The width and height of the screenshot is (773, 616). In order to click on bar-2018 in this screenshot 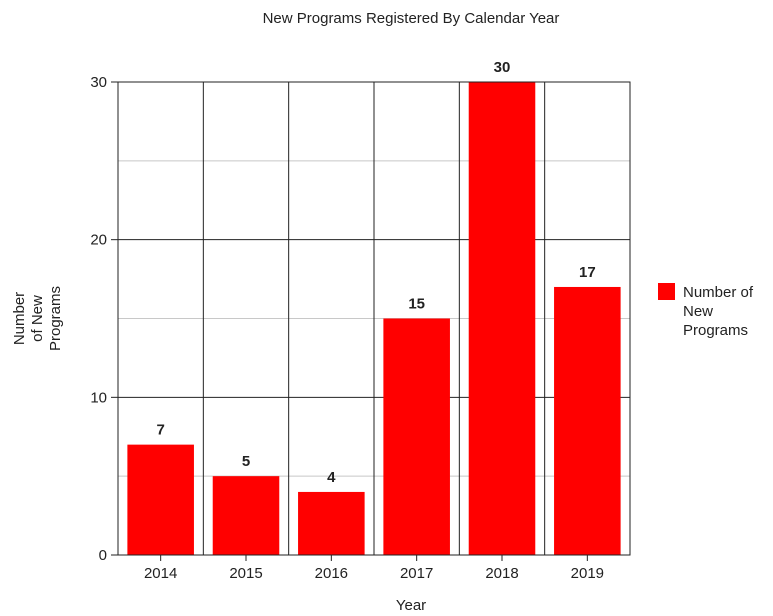, I will do `click(502, 318)`.